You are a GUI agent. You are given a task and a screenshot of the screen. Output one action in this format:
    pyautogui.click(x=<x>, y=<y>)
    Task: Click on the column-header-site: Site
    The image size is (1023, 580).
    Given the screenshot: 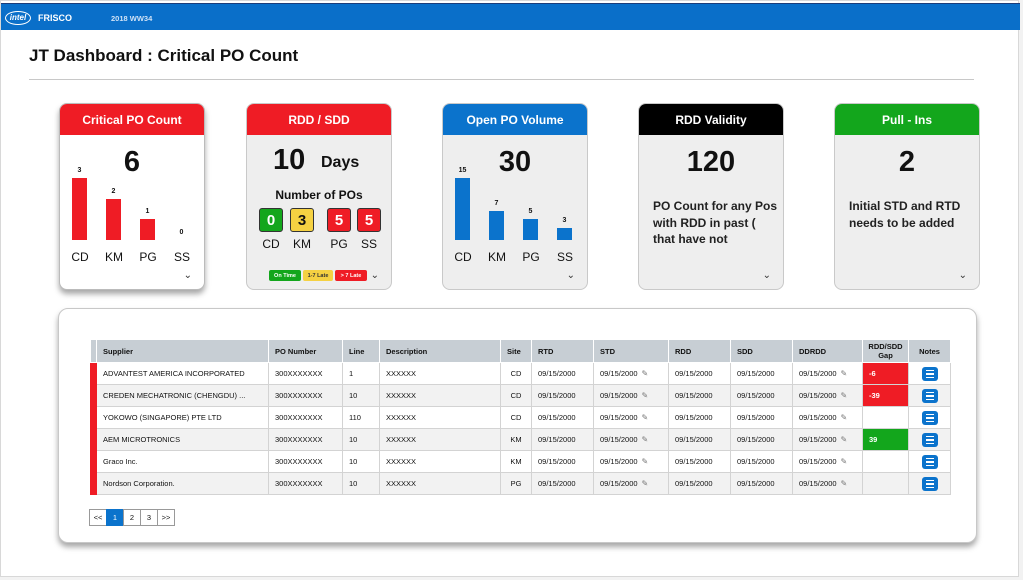 What is the action you would take?
    pyautogui.click(x=516, y=351)
    